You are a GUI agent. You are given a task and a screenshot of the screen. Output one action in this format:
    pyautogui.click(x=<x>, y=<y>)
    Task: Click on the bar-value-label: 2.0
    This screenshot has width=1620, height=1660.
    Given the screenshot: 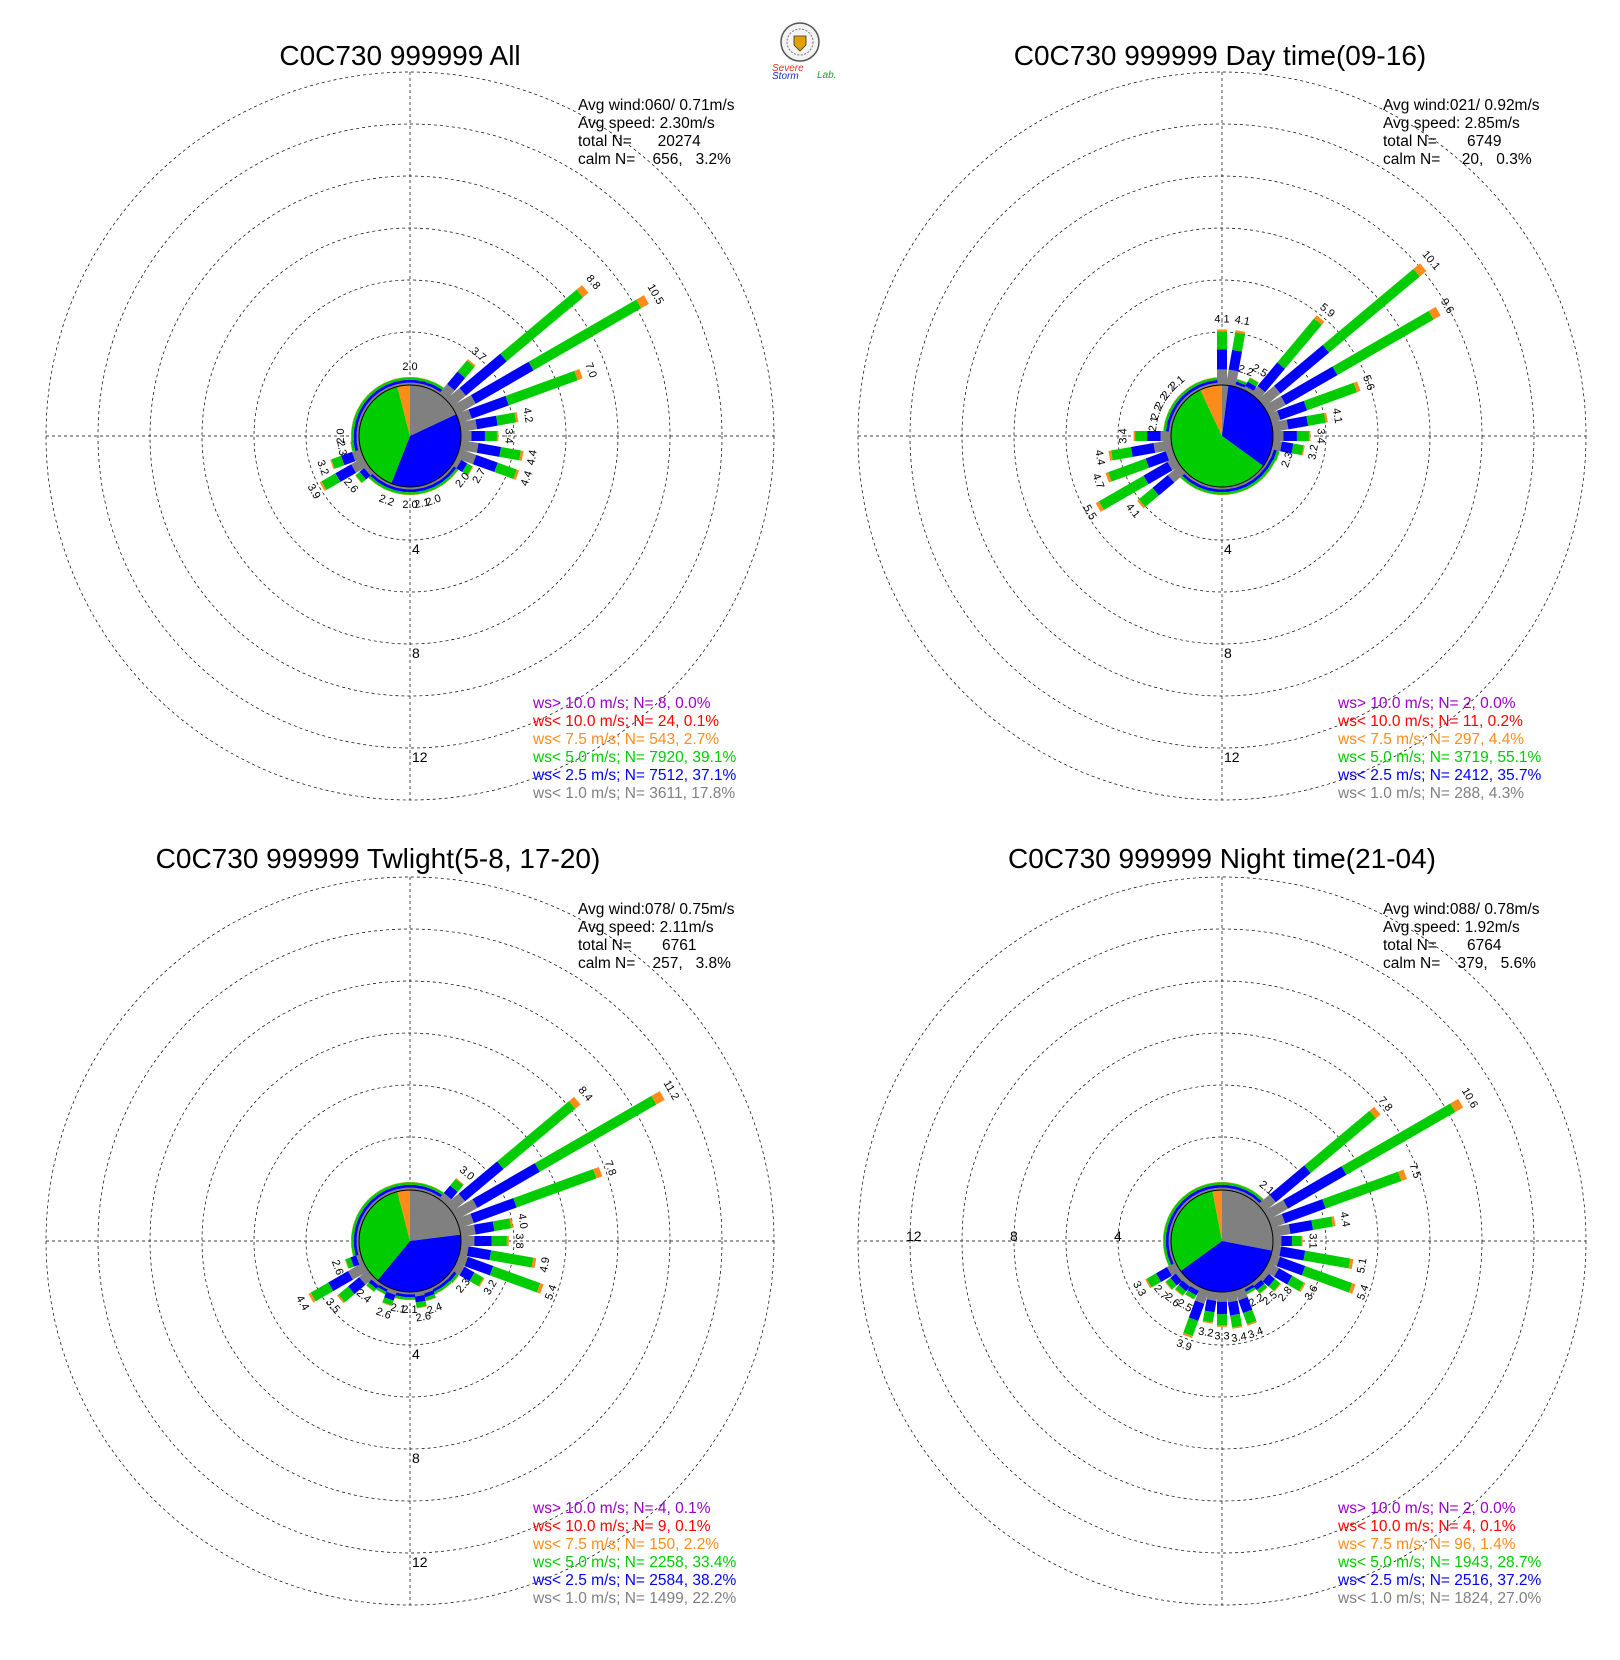 What is the action you would take?
    pyautogui.click(x=409, y=505)
    